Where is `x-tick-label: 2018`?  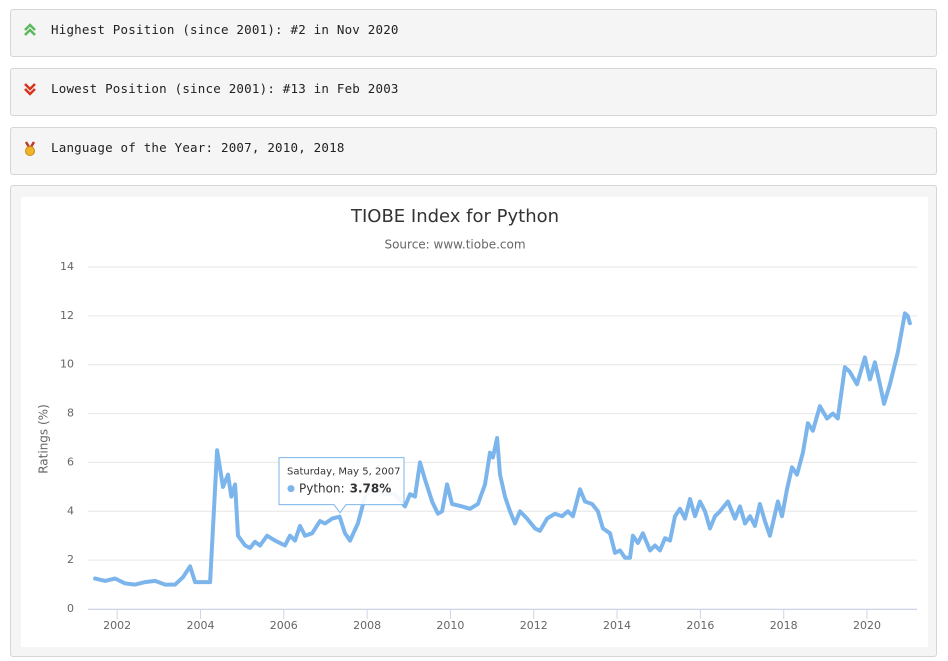 x-tick-label: 2018 is located at coordinates (784, 625).